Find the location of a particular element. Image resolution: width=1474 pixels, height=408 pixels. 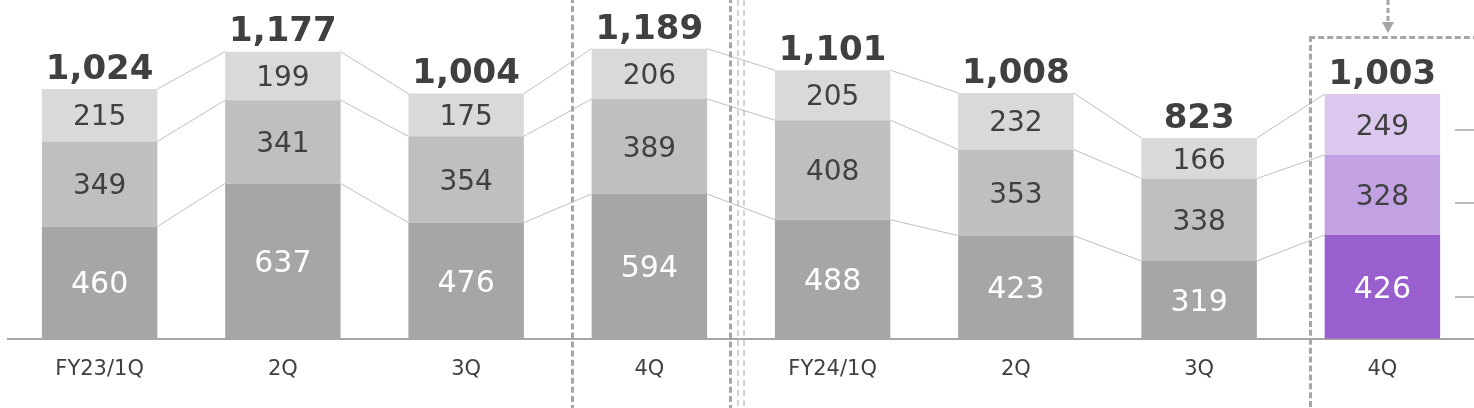

data-label: 341 is located at coordinates (283, 143).